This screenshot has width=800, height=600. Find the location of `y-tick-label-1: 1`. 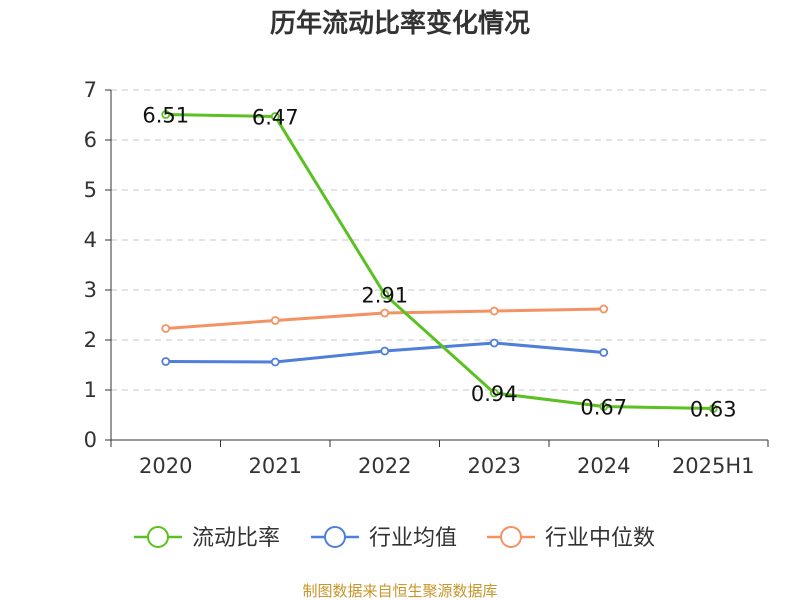

y-tick-label-1: 1 is located at coordinates (90, 390).